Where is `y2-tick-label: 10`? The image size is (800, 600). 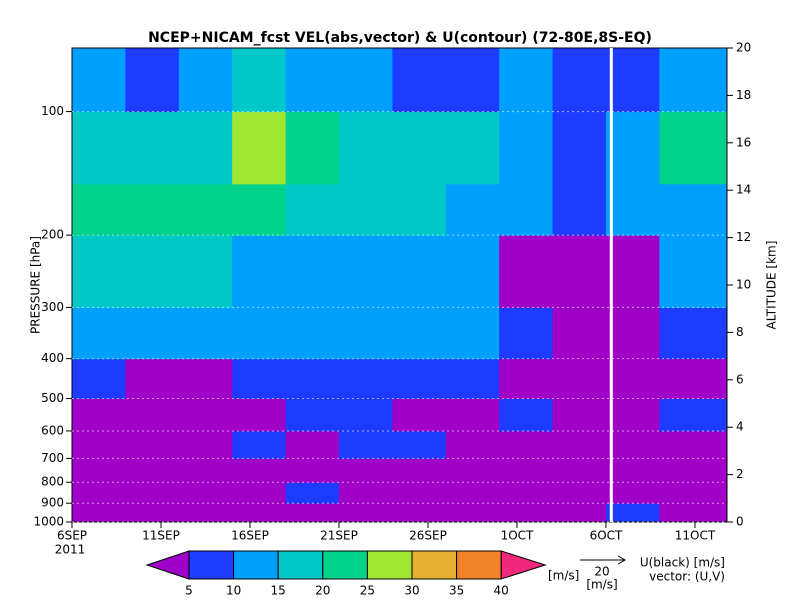 y2-tick-label: 10 is located at coordinates (743, 285).